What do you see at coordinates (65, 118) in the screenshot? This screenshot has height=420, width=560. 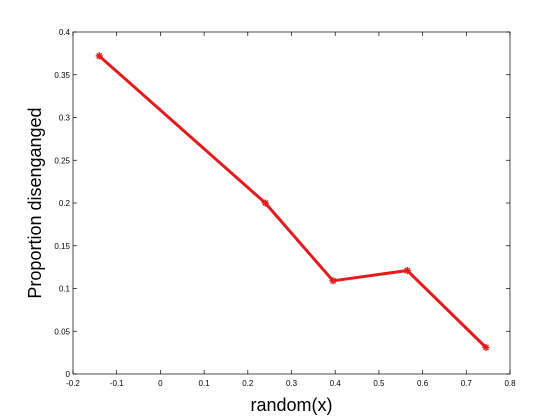 I see `y-tick-label: 0.3` at bounding box center [65, 118].